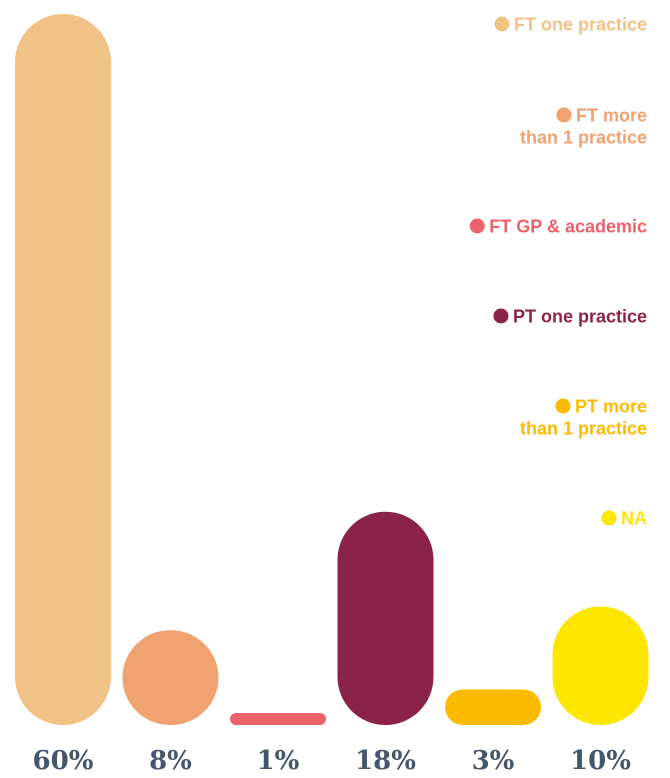 The height and width of the screenshot is (778, 670). I want to click on value-label-1: 60%, so click(63, 761).